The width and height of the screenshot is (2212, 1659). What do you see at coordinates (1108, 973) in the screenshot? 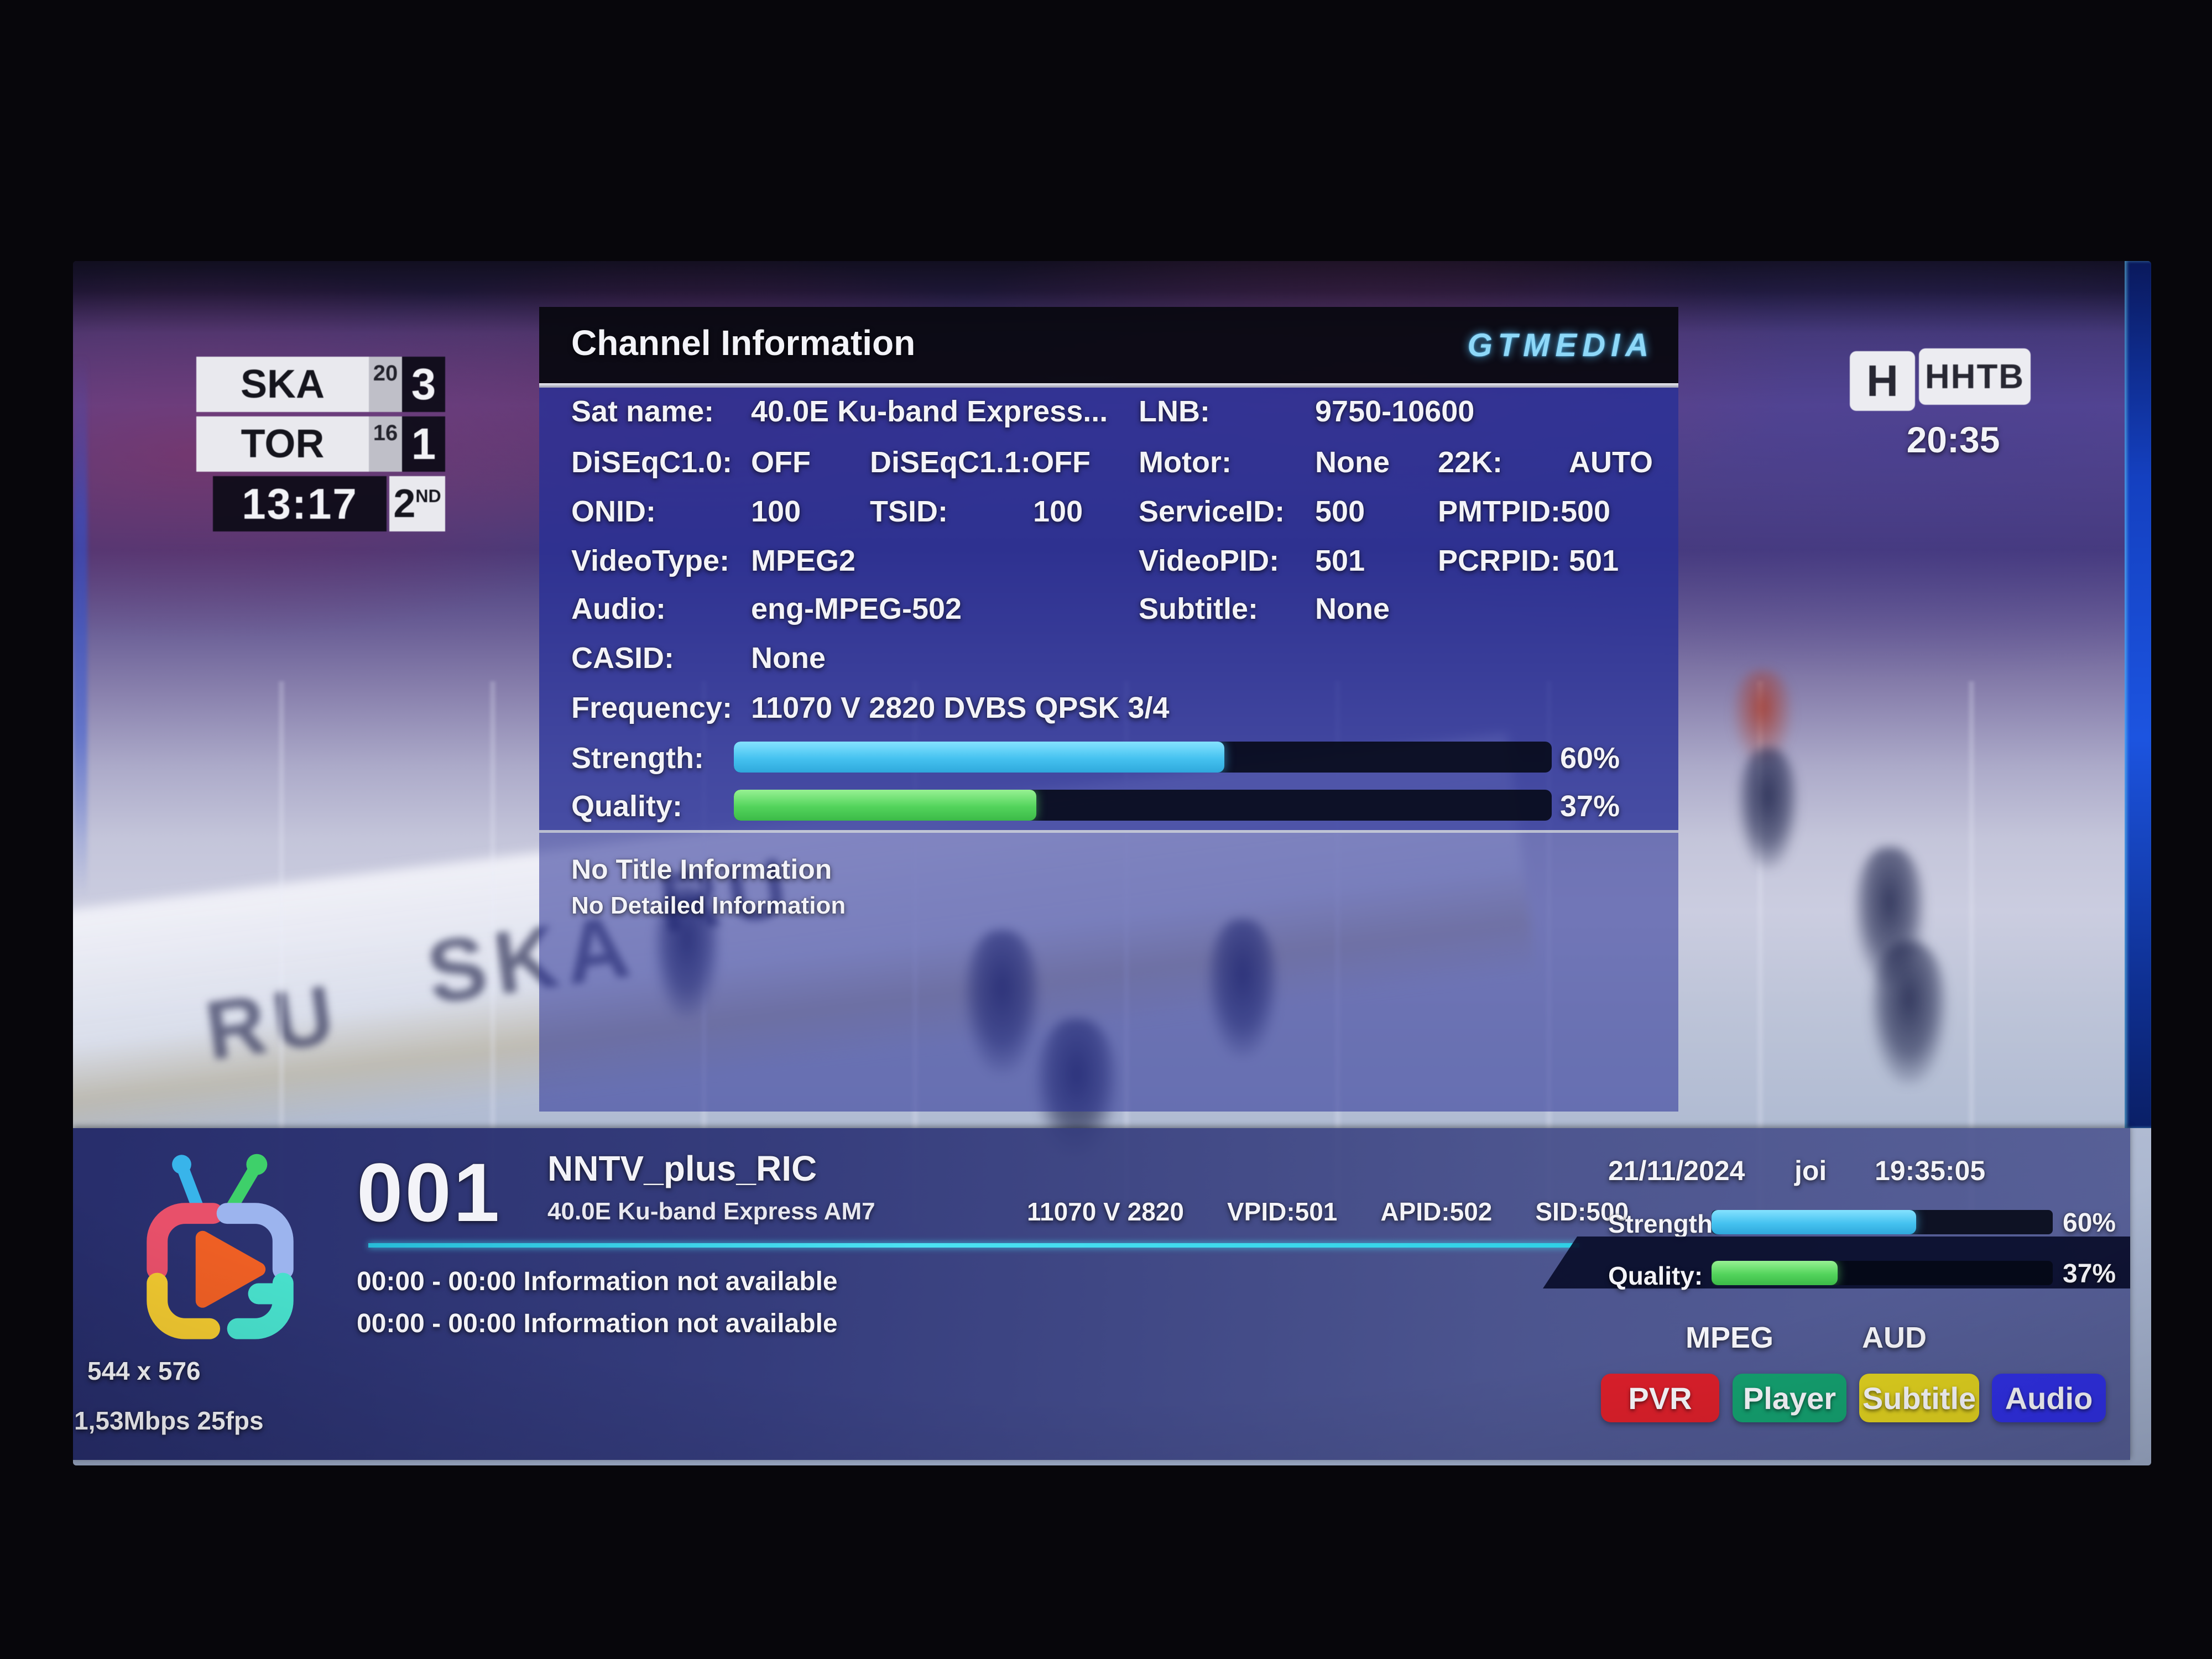
I see `panel-epg-area` at bounding box center [1108, 973].